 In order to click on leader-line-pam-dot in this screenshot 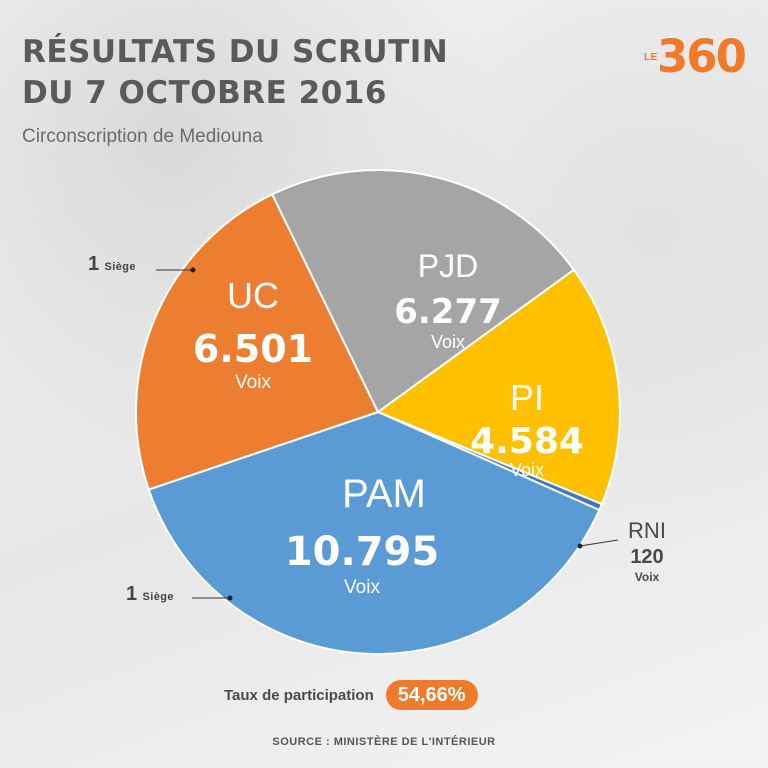, I will do `click(230, 598)`.